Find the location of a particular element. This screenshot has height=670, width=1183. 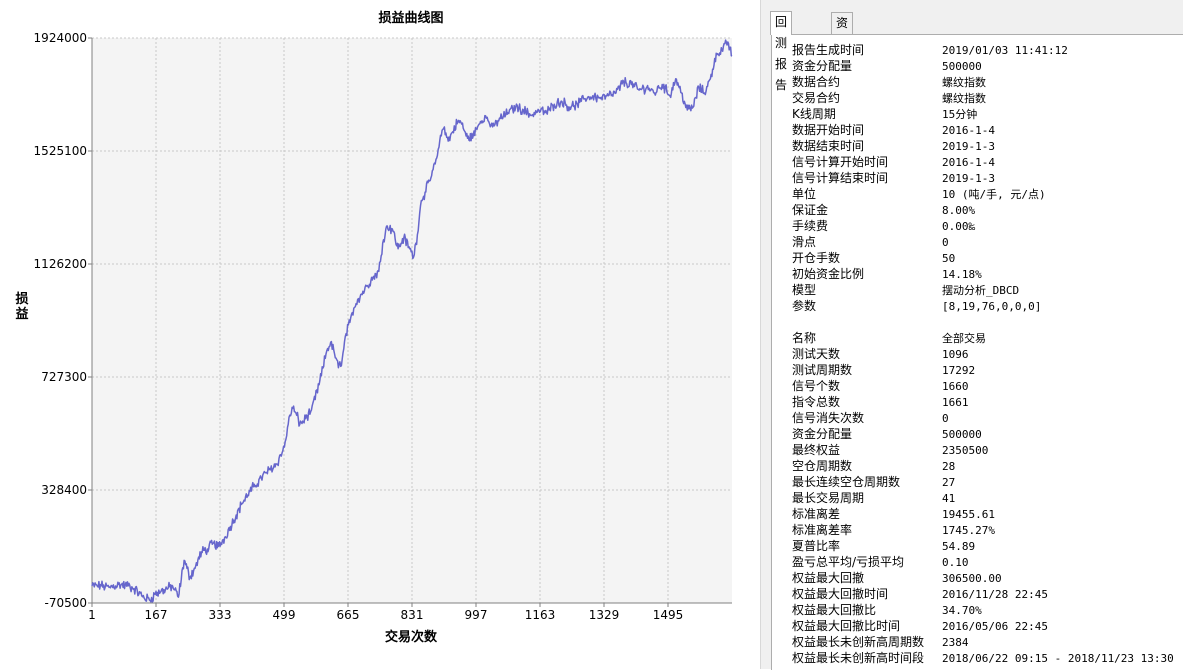

report-row: 数据开始时间 2016-1-4 is located at coordinates (983, 130).